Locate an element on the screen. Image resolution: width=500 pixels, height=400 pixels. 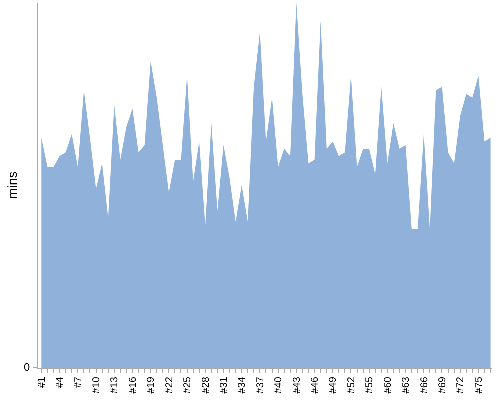
x-tick-label: #10 is located at coordinates (97, 385).